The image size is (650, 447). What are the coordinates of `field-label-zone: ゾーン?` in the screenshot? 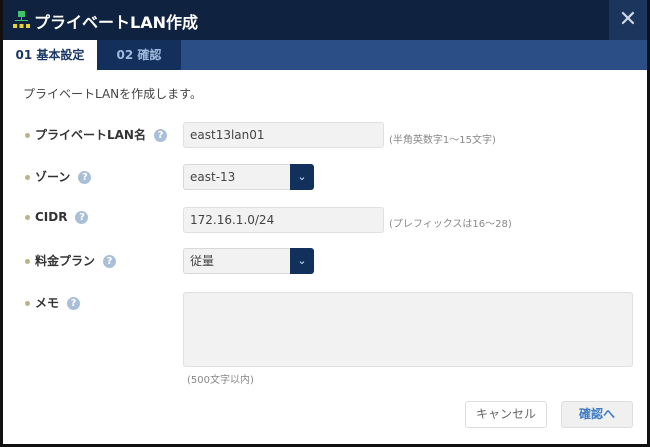 It's located at (58, 176).